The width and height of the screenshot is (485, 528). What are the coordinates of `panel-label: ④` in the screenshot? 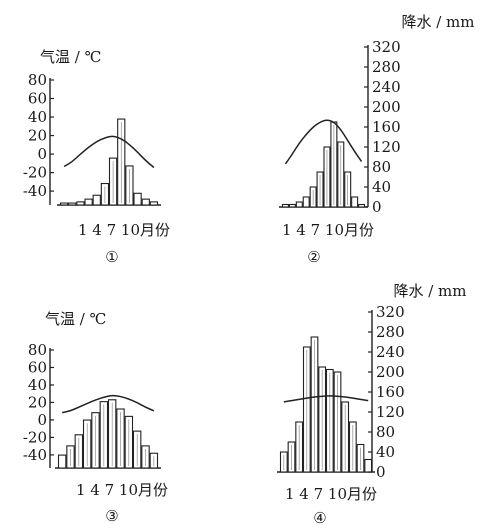 It's located at (319, 518).